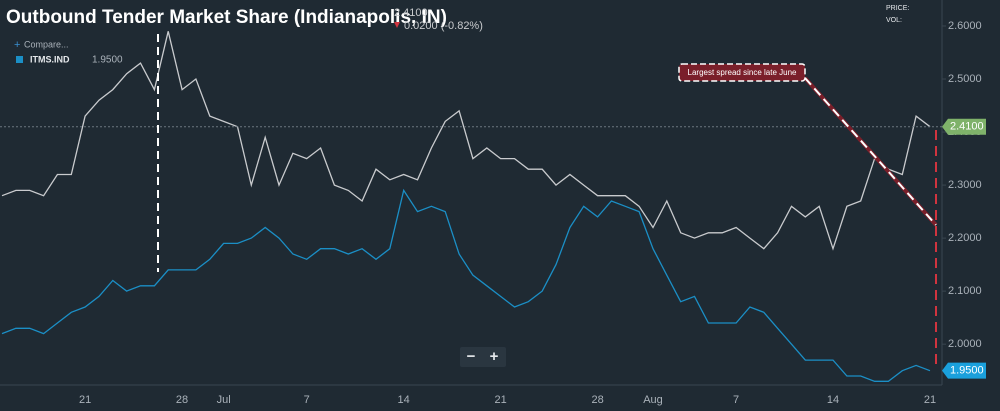 This screenshot has height=411, width=1000. Describe the element at coordinates (965, 26) in the screenshot. I see `y-tick-label: 2.6000` at that location.